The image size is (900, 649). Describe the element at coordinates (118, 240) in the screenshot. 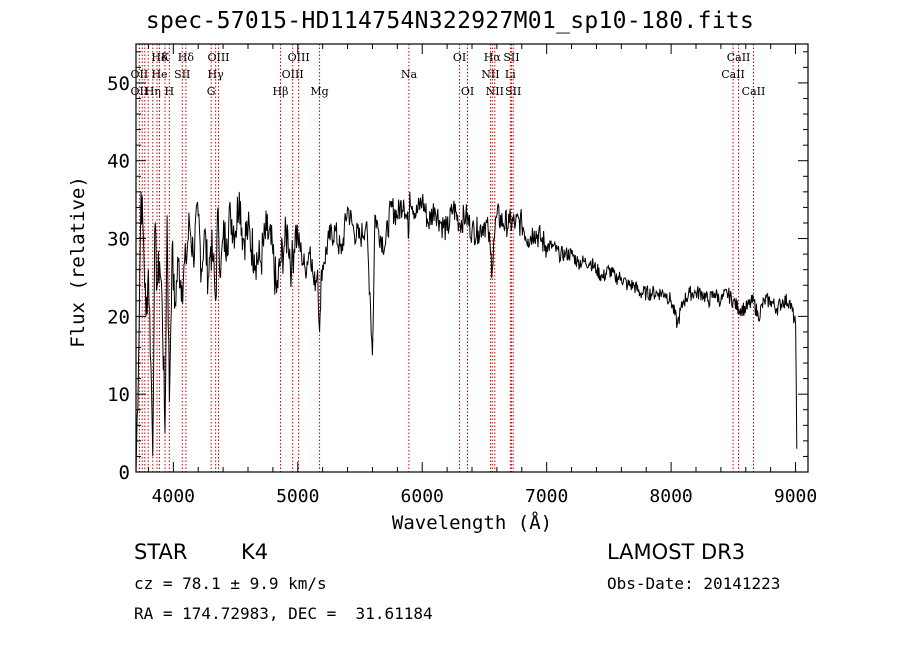

I see `y-tick-label: 30` at that location.